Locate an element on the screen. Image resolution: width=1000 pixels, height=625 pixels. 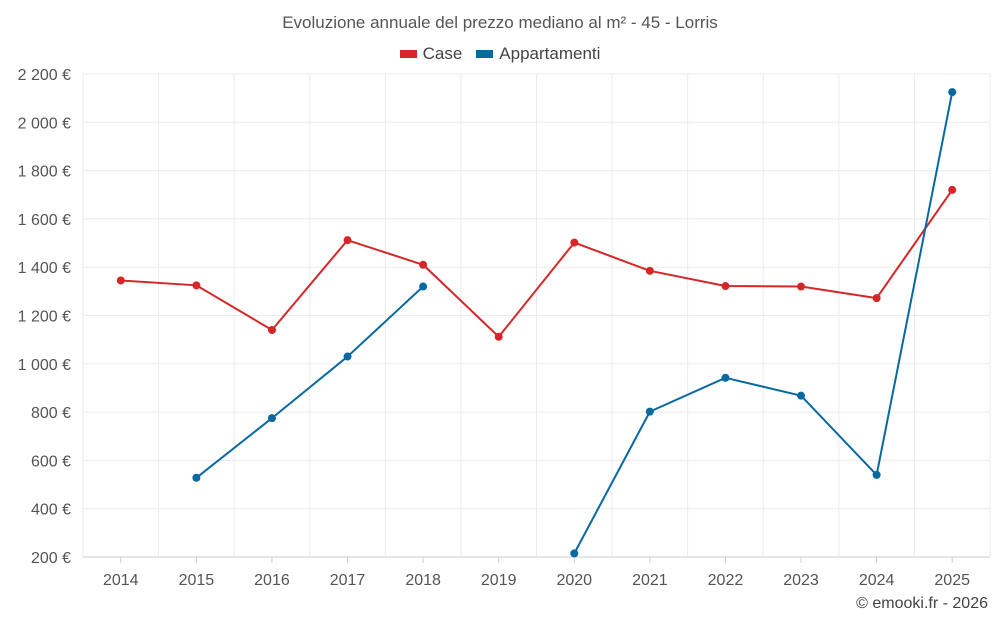
legend-item-case: Case is located at coordinates (431, 54).